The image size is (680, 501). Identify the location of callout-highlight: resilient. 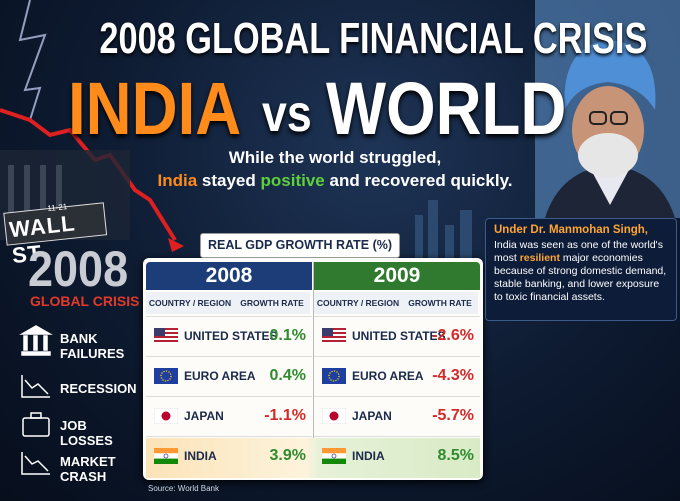
(539, 258).